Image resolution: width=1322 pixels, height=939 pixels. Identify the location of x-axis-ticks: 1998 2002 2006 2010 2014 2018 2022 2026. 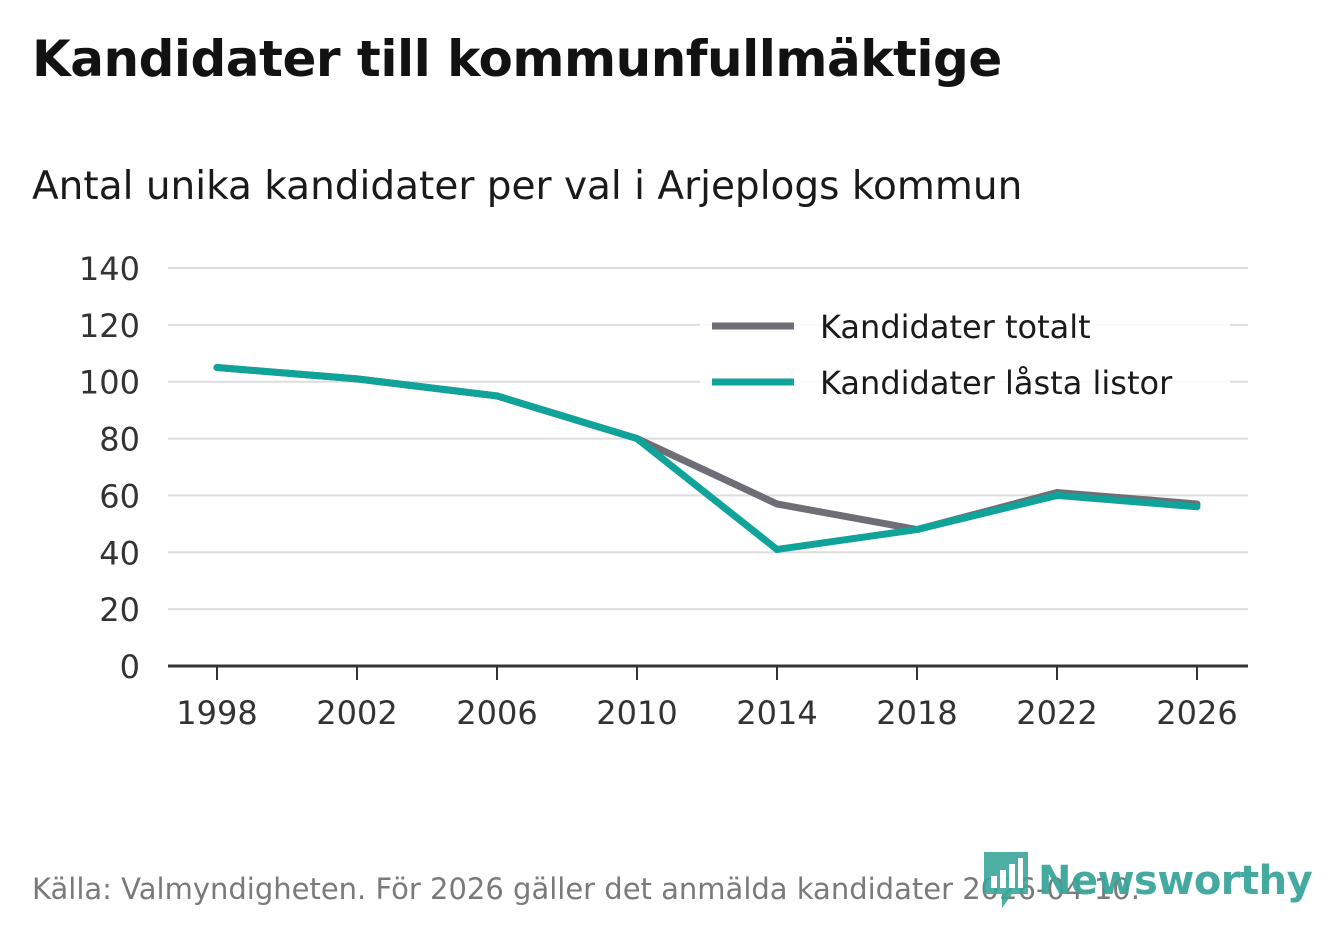
(707, 699).